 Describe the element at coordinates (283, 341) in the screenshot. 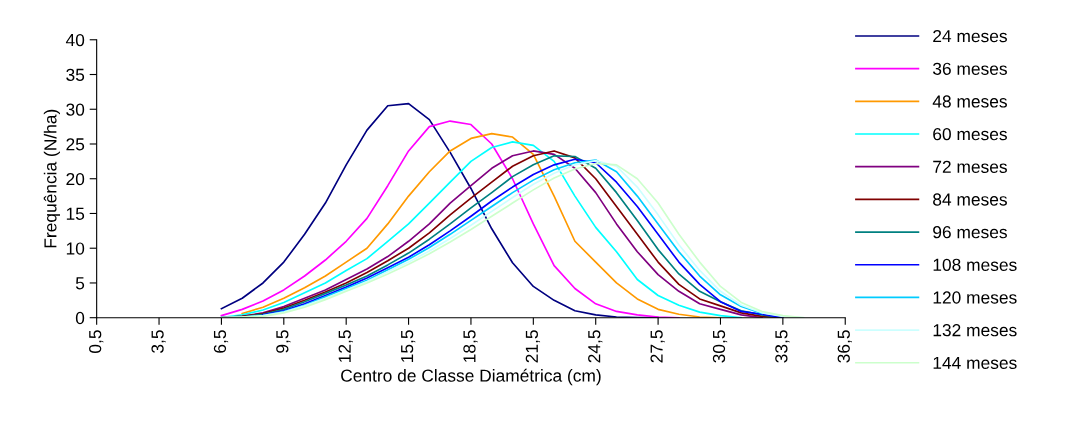

I see `x-tick-label: 9,5` at that location.